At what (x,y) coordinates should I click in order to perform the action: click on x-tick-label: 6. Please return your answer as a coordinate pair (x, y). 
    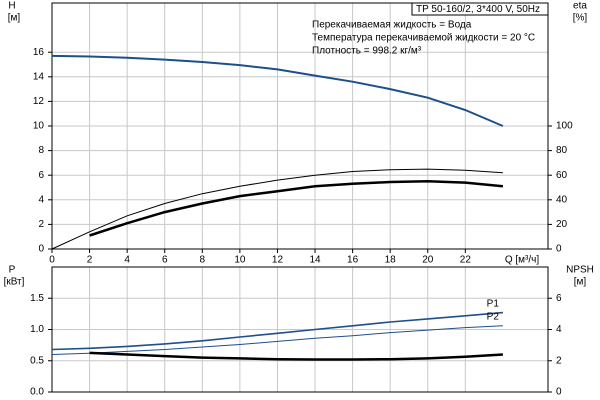
    Looking at the image, I should click on (165, 260).